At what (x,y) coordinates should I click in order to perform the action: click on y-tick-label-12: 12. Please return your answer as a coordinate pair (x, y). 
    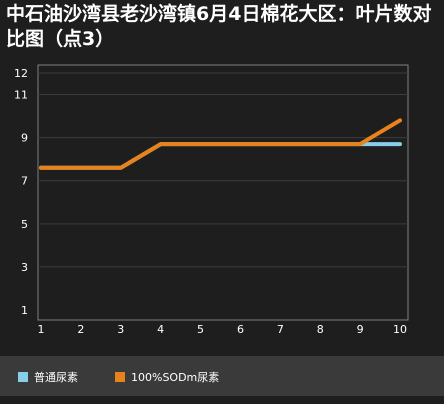
    Looking at the image, I should click on (21, 73).